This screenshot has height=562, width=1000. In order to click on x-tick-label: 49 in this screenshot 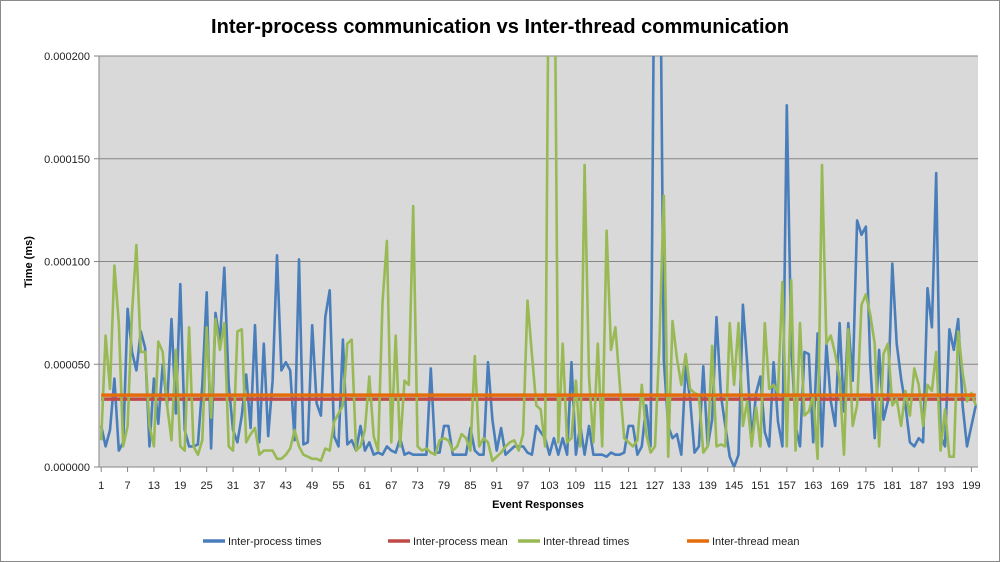, I will do `click(312, 486)`.